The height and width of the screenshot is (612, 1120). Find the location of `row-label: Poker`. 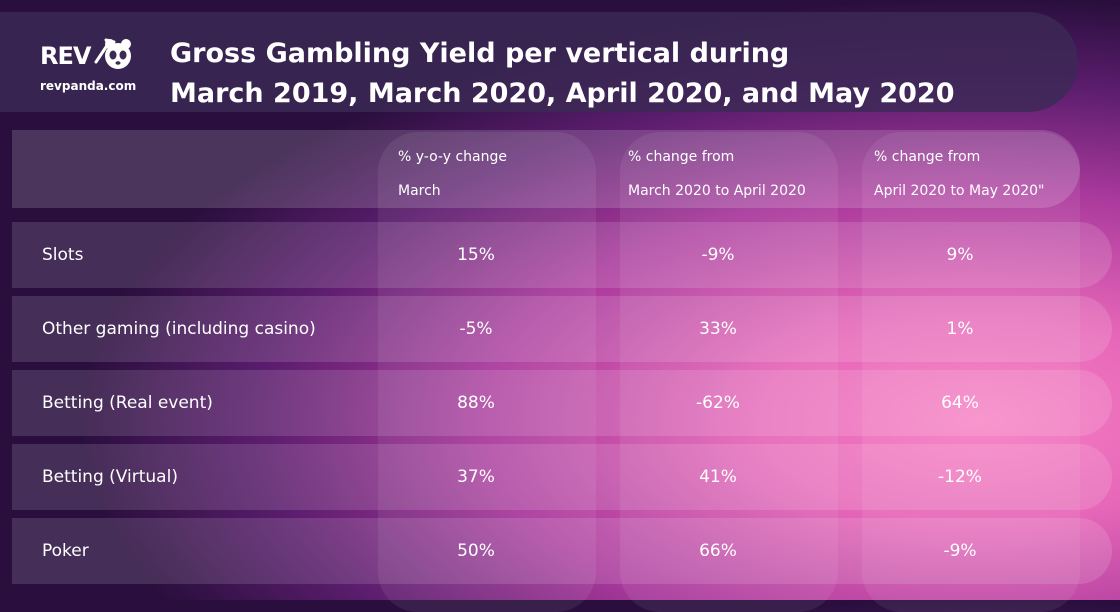

row-label: Poker is located at coordinates (65, 551).